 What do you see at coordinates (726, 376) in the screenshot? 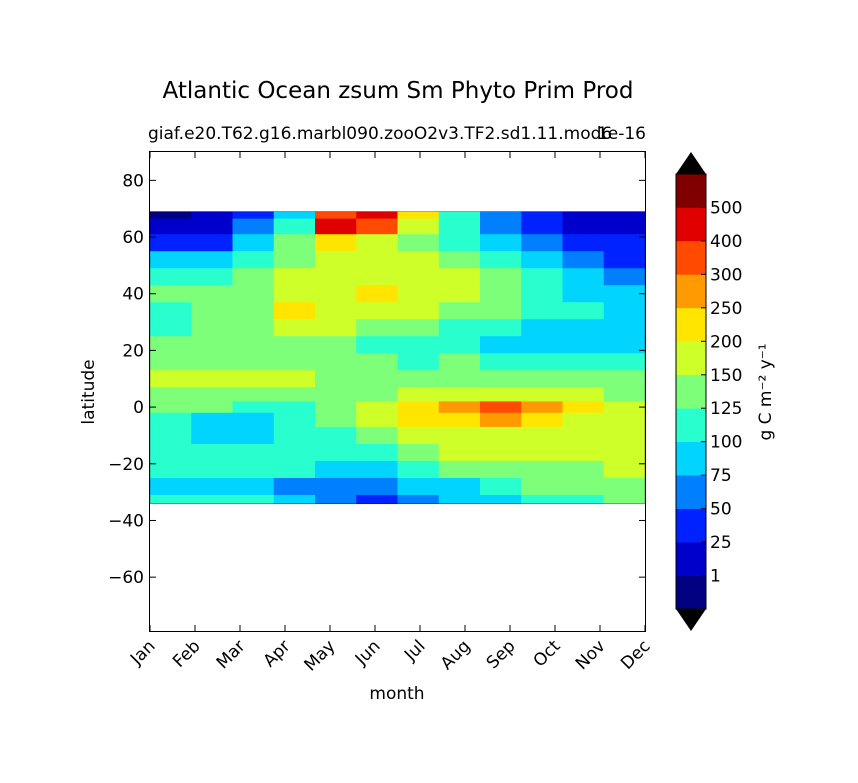
I see `colorbar-tick-label: 150` at bounding box center [726, 376].